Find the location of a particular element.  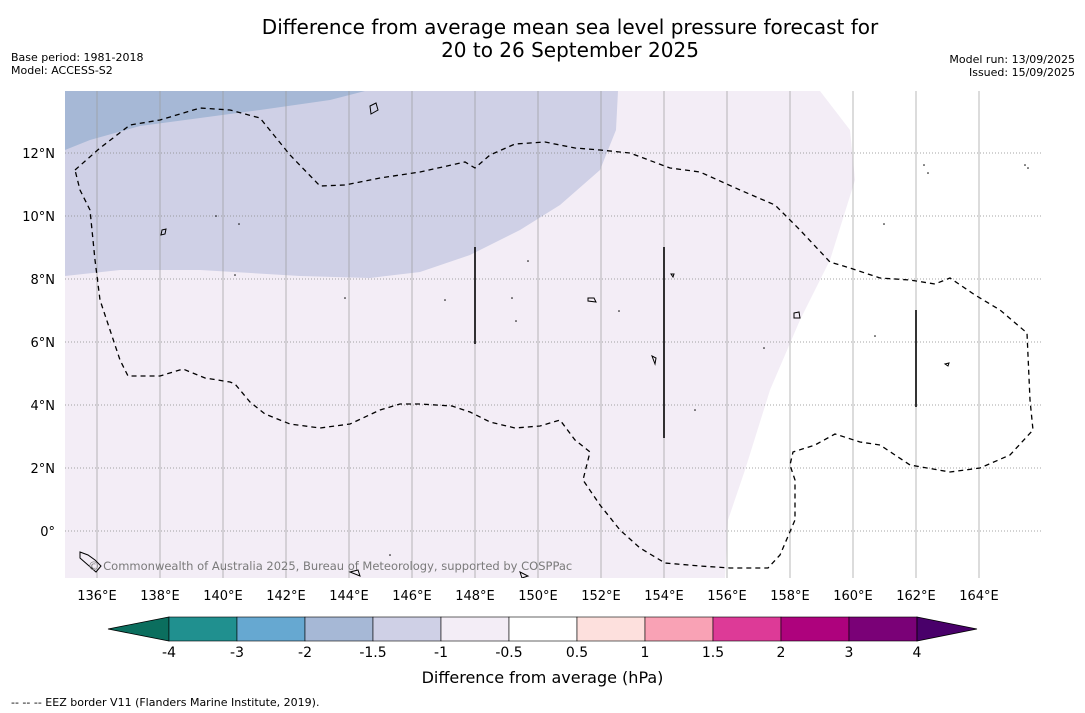

zone-boundary-lines is located at coordinates (695, 342).